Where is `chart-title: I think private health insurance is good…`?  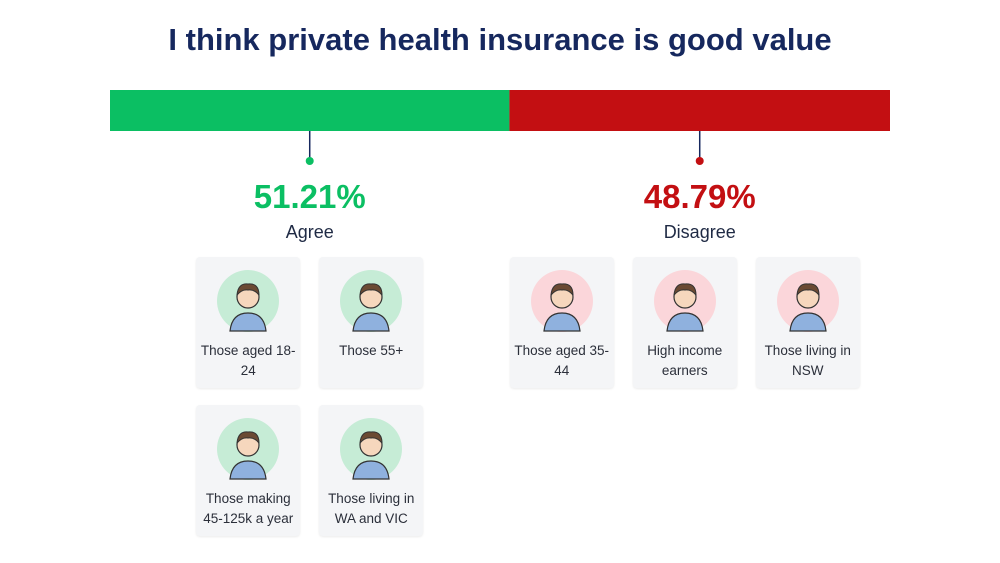 chart-title: I think private health insurance is good… is located at coordinates (500, 39).